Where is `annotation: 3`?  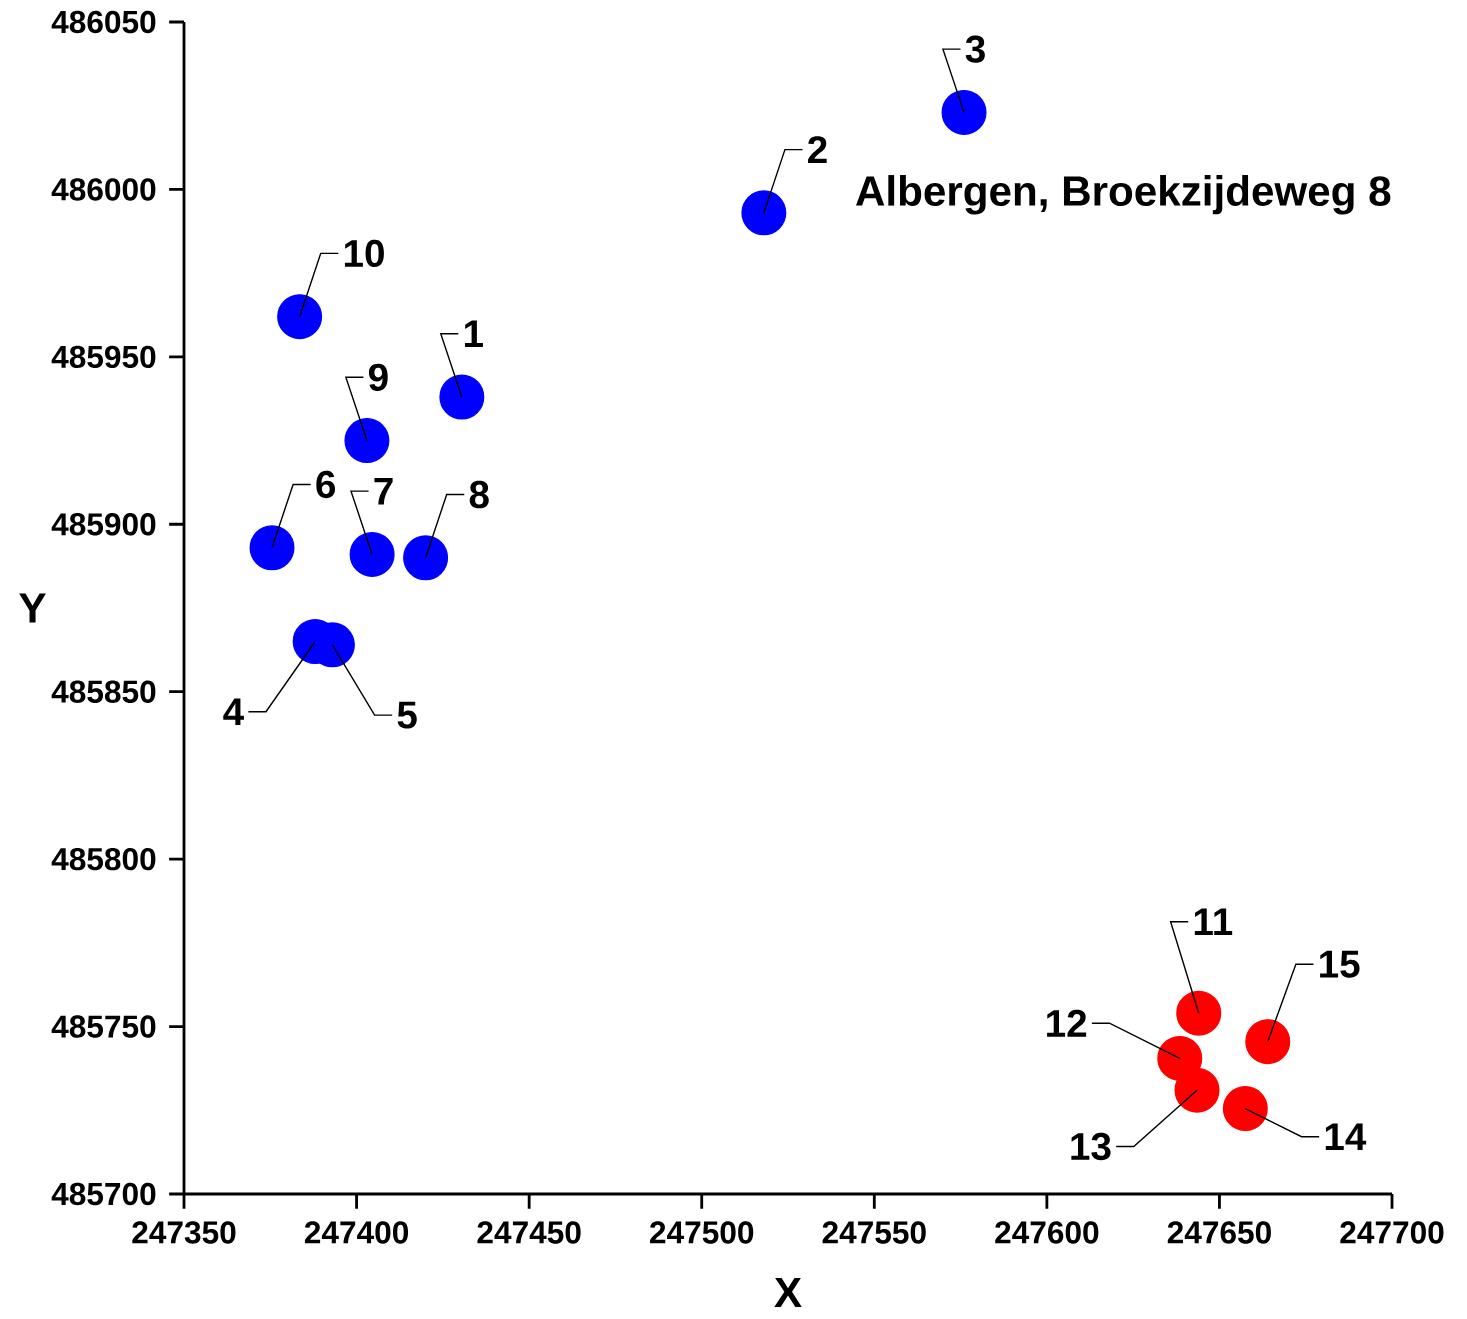
annotation: 3 is located at coordinates (975, 49).